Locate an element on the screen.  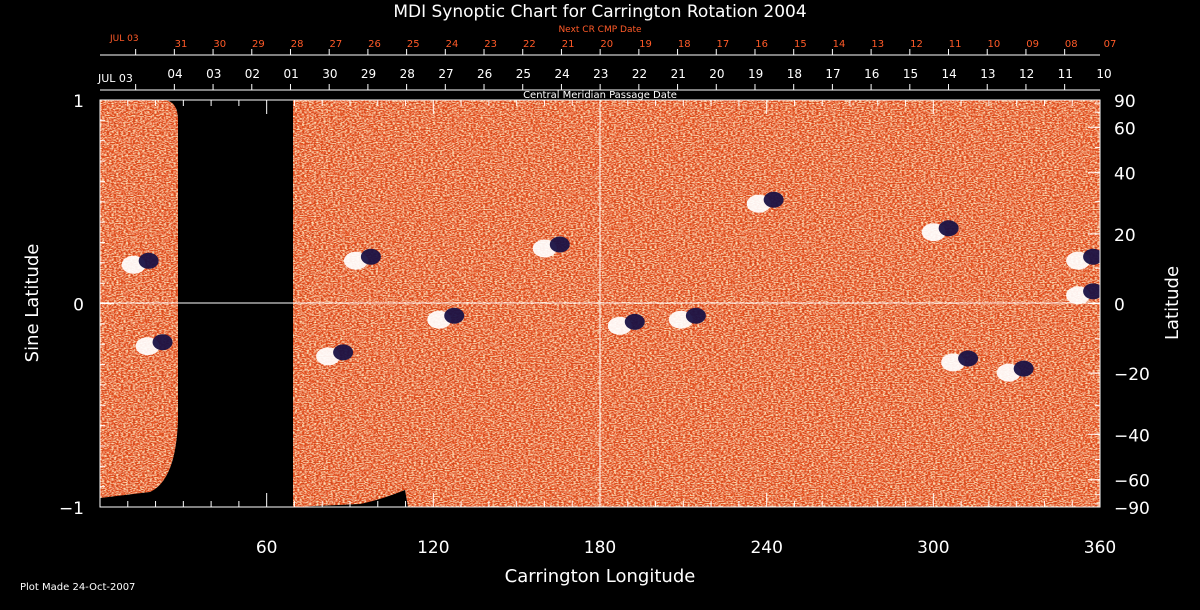
next-cr-date-label: 12 is located at coordinates (916, 44).